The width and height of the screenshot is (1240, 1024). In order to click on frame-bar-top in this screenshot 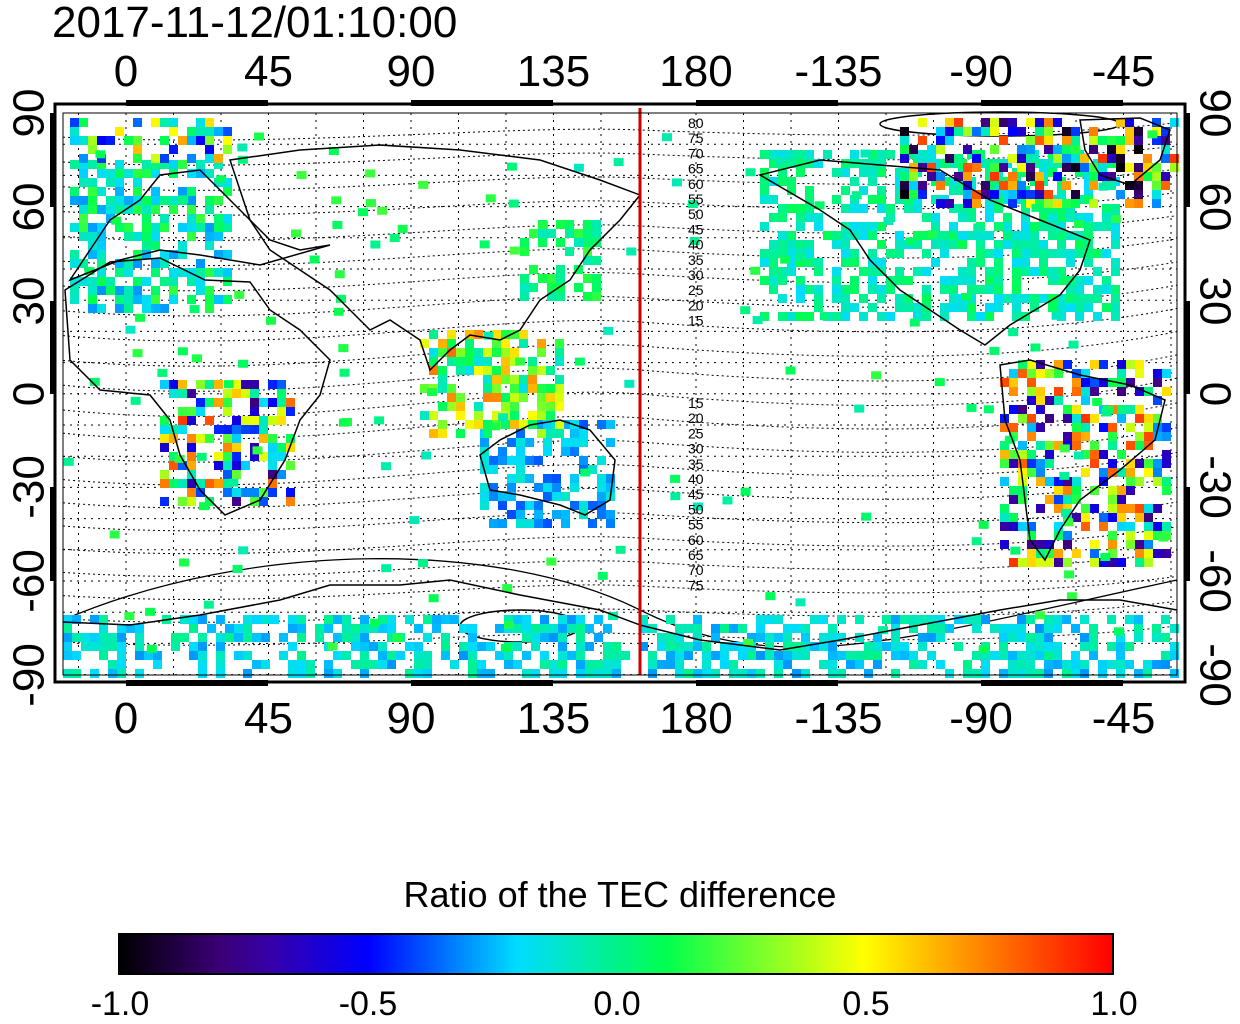, I will do `click(482, 103)`.